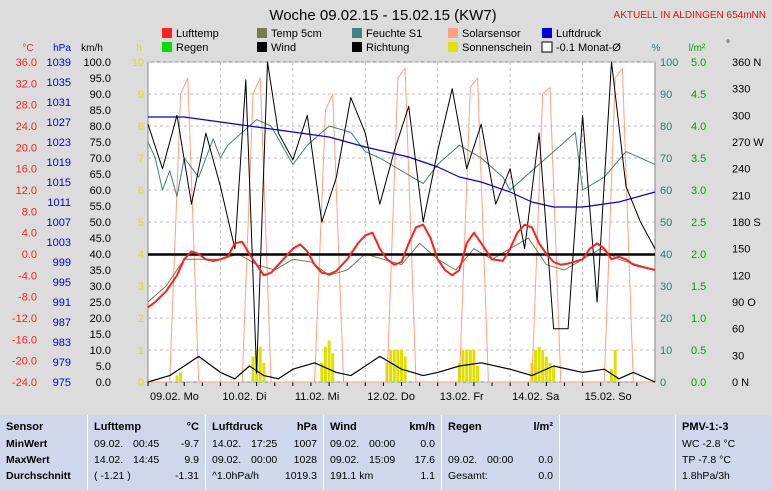  Describe the element at coordinates (141, 191) in the screenshot. I see `sun-tick: 6` at that location.